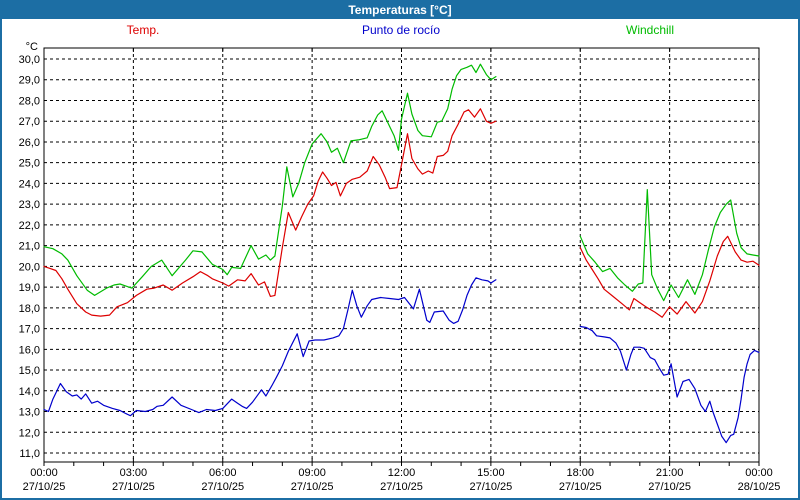 The width and height of the screenshot is (800, 500). I want to click on y-tick-label: 16,0, so click(29, 350).